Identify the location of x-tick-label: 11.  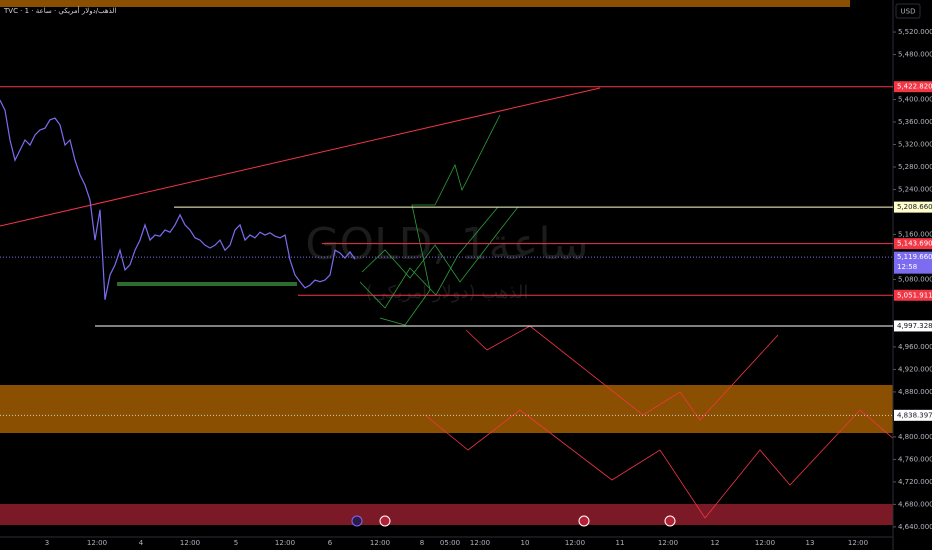
(620, 543).